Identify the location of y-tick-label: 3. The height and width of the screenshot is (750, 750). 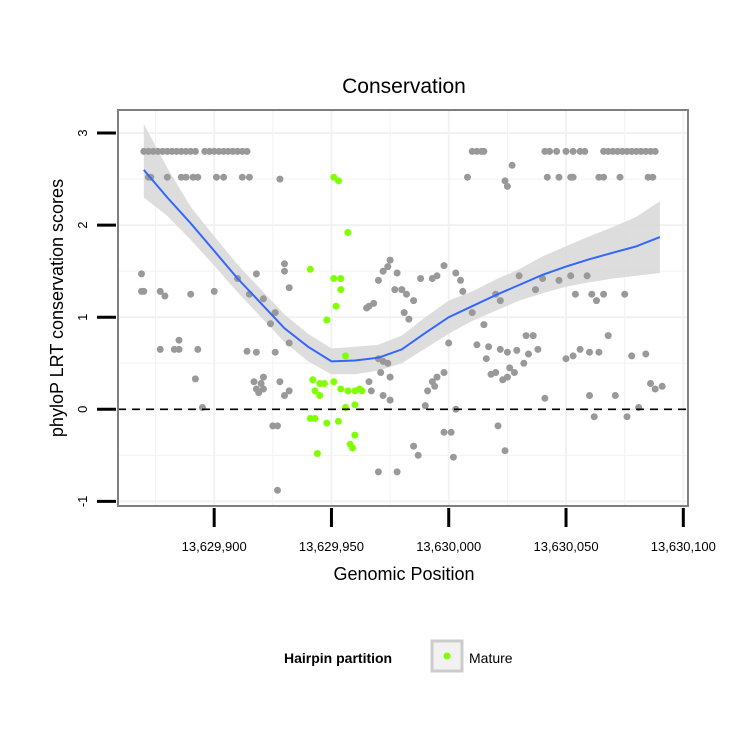
(82, 132).